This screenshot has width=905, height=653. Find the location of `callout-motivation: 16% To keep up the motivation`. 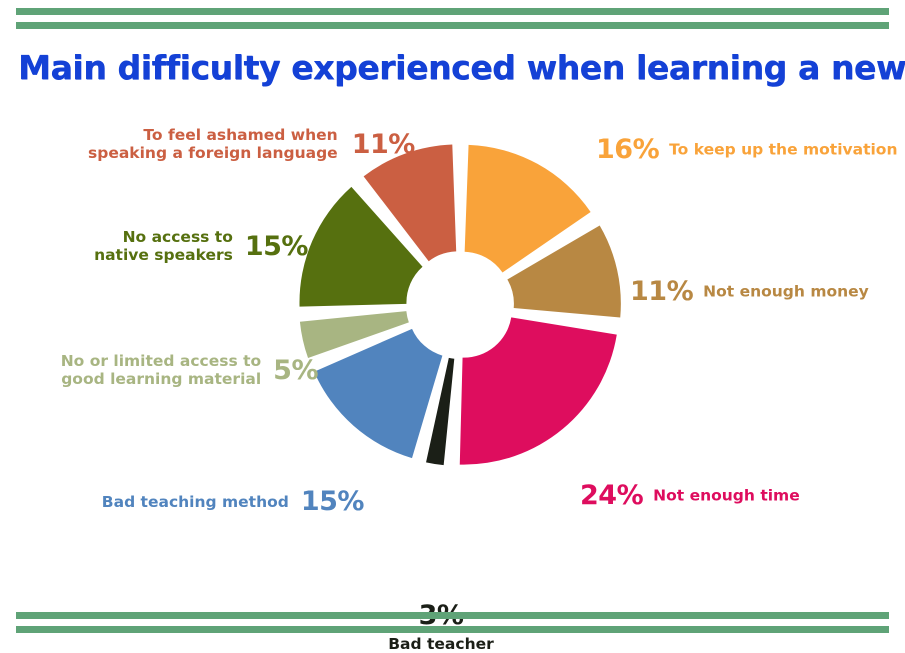

callout-motivation: 16% To keep up the motivation is located at coordinates (746, 149).